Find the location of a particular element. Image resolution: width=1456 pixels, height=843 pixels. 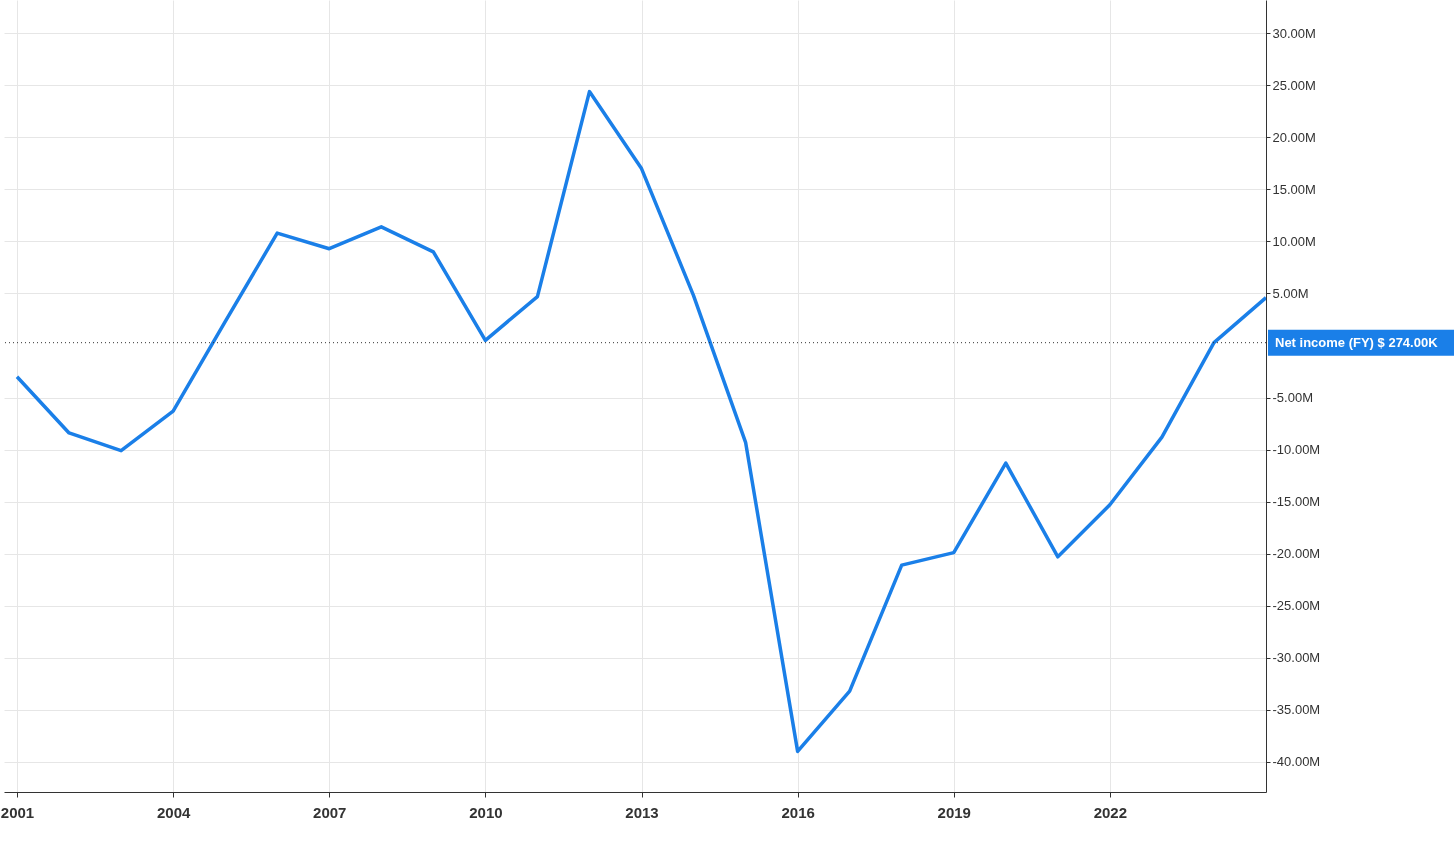

y-tick-label: -30.00M is located at coordinates (1296, 658).